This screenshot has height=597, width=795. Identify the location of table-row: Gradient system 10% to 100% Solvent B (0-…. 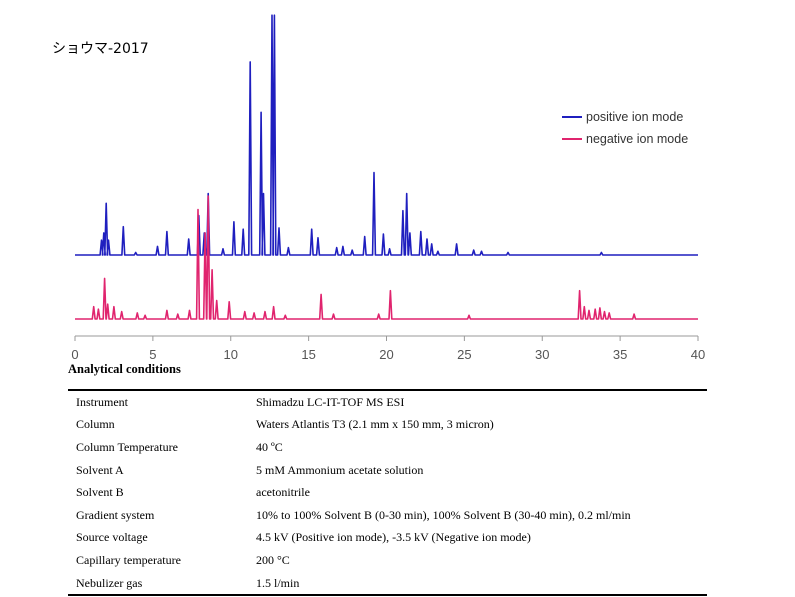
(387, 515).